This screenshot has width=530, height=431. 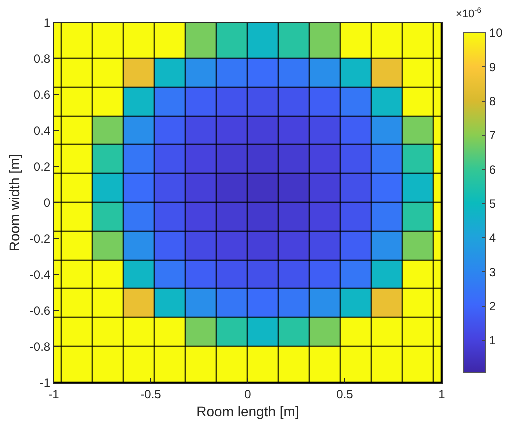 I want to click on y-tick-label: -0.8, so click(x=40, y=347).